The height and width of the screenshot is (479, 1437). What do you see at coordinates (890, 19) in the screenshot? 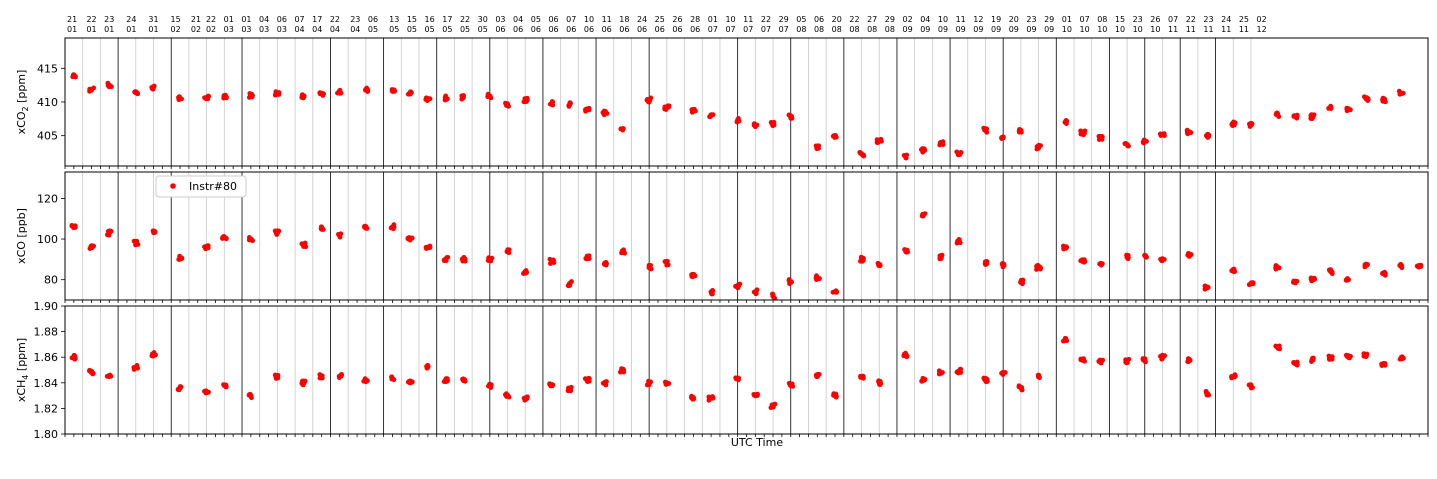
I see `date-day: 29` at bounding box center [890, 19].